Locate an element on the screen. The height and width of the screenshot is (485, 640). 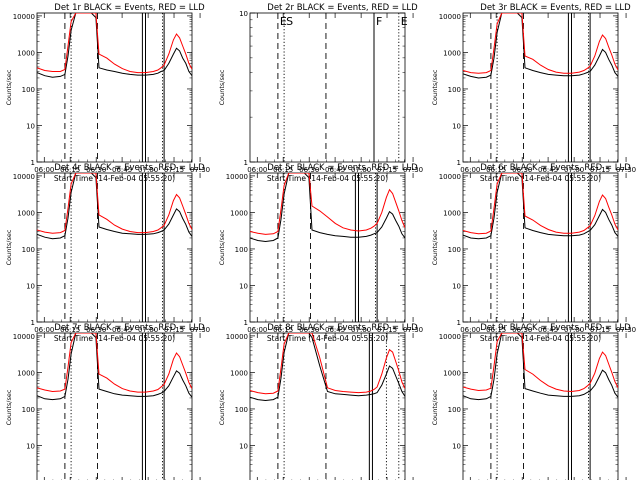
event-marker-label: F is located at coordinates (379, 21).